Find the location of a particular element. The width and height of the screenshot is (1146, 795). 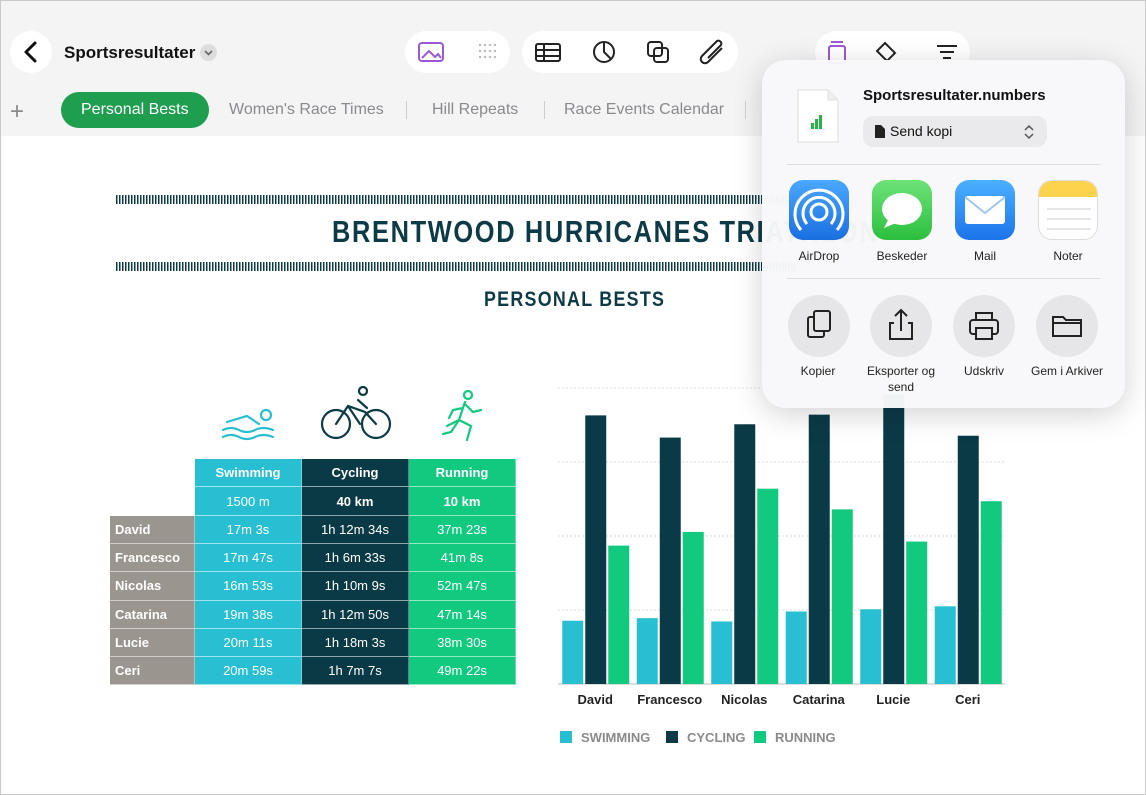

table-cell: 52m 47s is located at coordinates (462, 586).